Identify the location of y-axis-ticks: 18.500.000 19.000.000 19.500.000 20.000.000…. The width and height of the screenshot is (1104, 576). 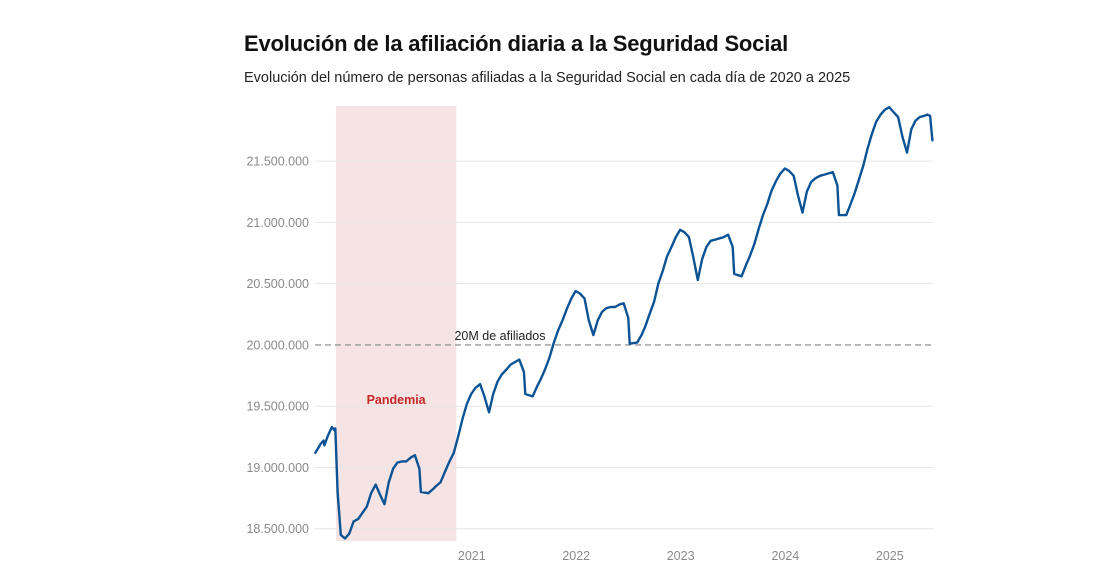
(277, 346).